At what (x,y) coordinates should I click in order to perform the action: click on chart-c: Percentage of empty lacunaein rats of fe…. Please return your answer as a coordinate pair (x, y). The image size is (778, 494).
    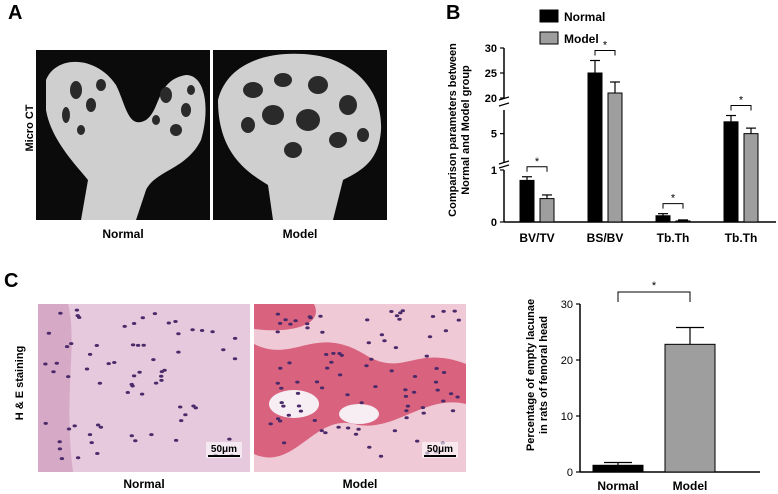
    Looking at the image, I should click on (642, 386).